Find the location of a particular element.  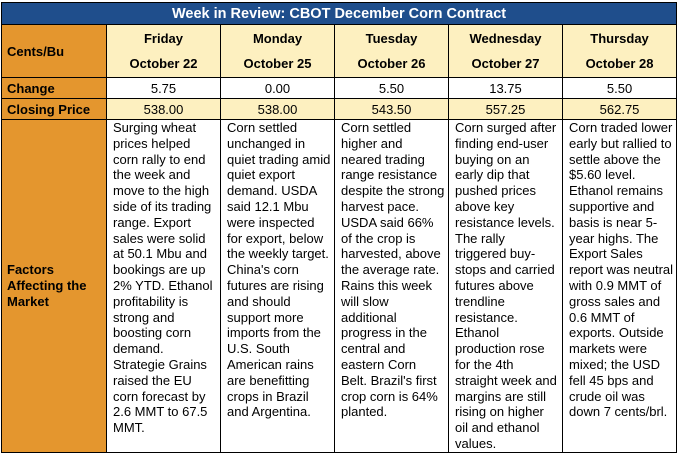

day-name: Tuesday is located at coordinates (391, 38).